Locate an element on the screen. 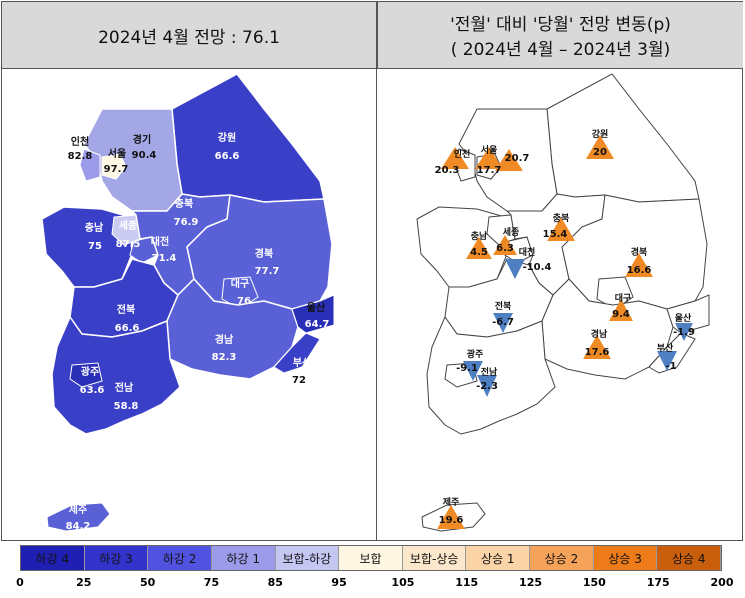 The height and width of the screenshot is (598, 745). label-sejong-name: 세종 is located at coordinates (128, 225).